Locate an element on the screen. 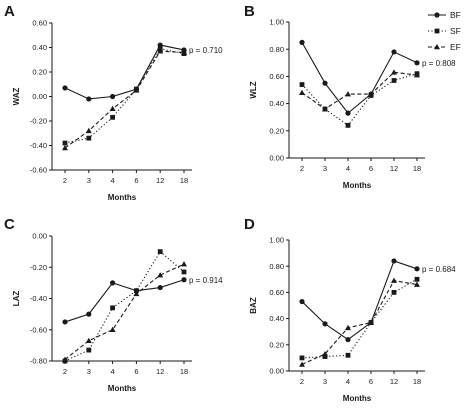 This screenshot has height=419, width=474. legend-label: SF is located at coordinates (455, 31).